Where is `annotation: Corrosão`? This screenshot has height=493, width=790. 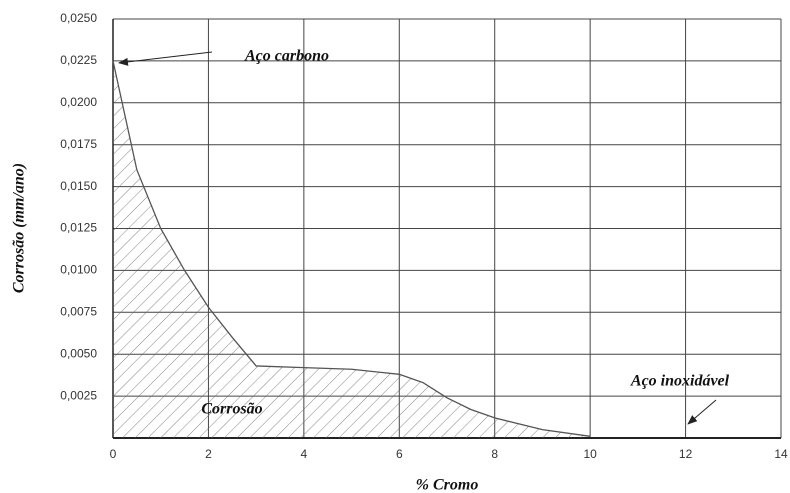
annotation: Corrosão is located at coordinates (231, 409).